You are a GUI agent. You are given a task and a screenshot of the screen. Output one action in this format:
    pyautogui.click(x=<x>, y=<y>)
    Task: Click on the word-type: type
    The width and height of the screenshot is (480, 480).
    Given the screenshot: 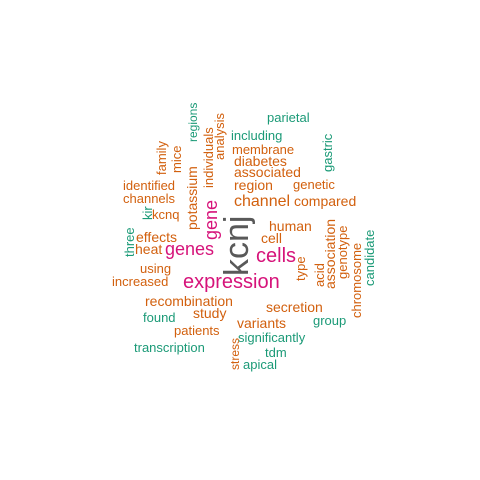 What is the action you would take?
    pyautogui.click(x=300, y=268)
    